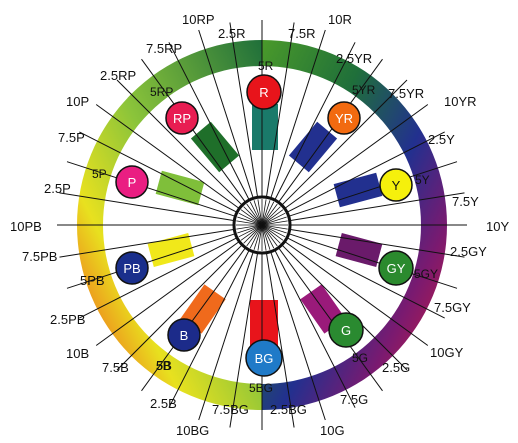  What do you see at coordinates (71, 137) in the screenshot?
I see `outer-label-7-5p: 7.5P` at bounding box center [71, 137].